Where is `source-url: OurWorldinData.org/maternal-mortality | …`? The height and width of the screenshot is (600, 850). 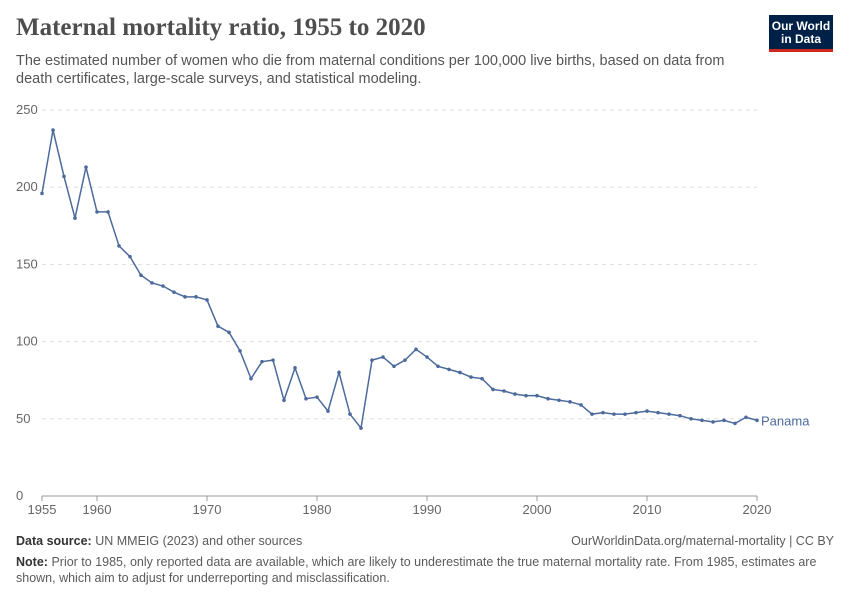 source-url: OurWorldinData.org/maternal-mortality | … is located at coordinates (702, 541).